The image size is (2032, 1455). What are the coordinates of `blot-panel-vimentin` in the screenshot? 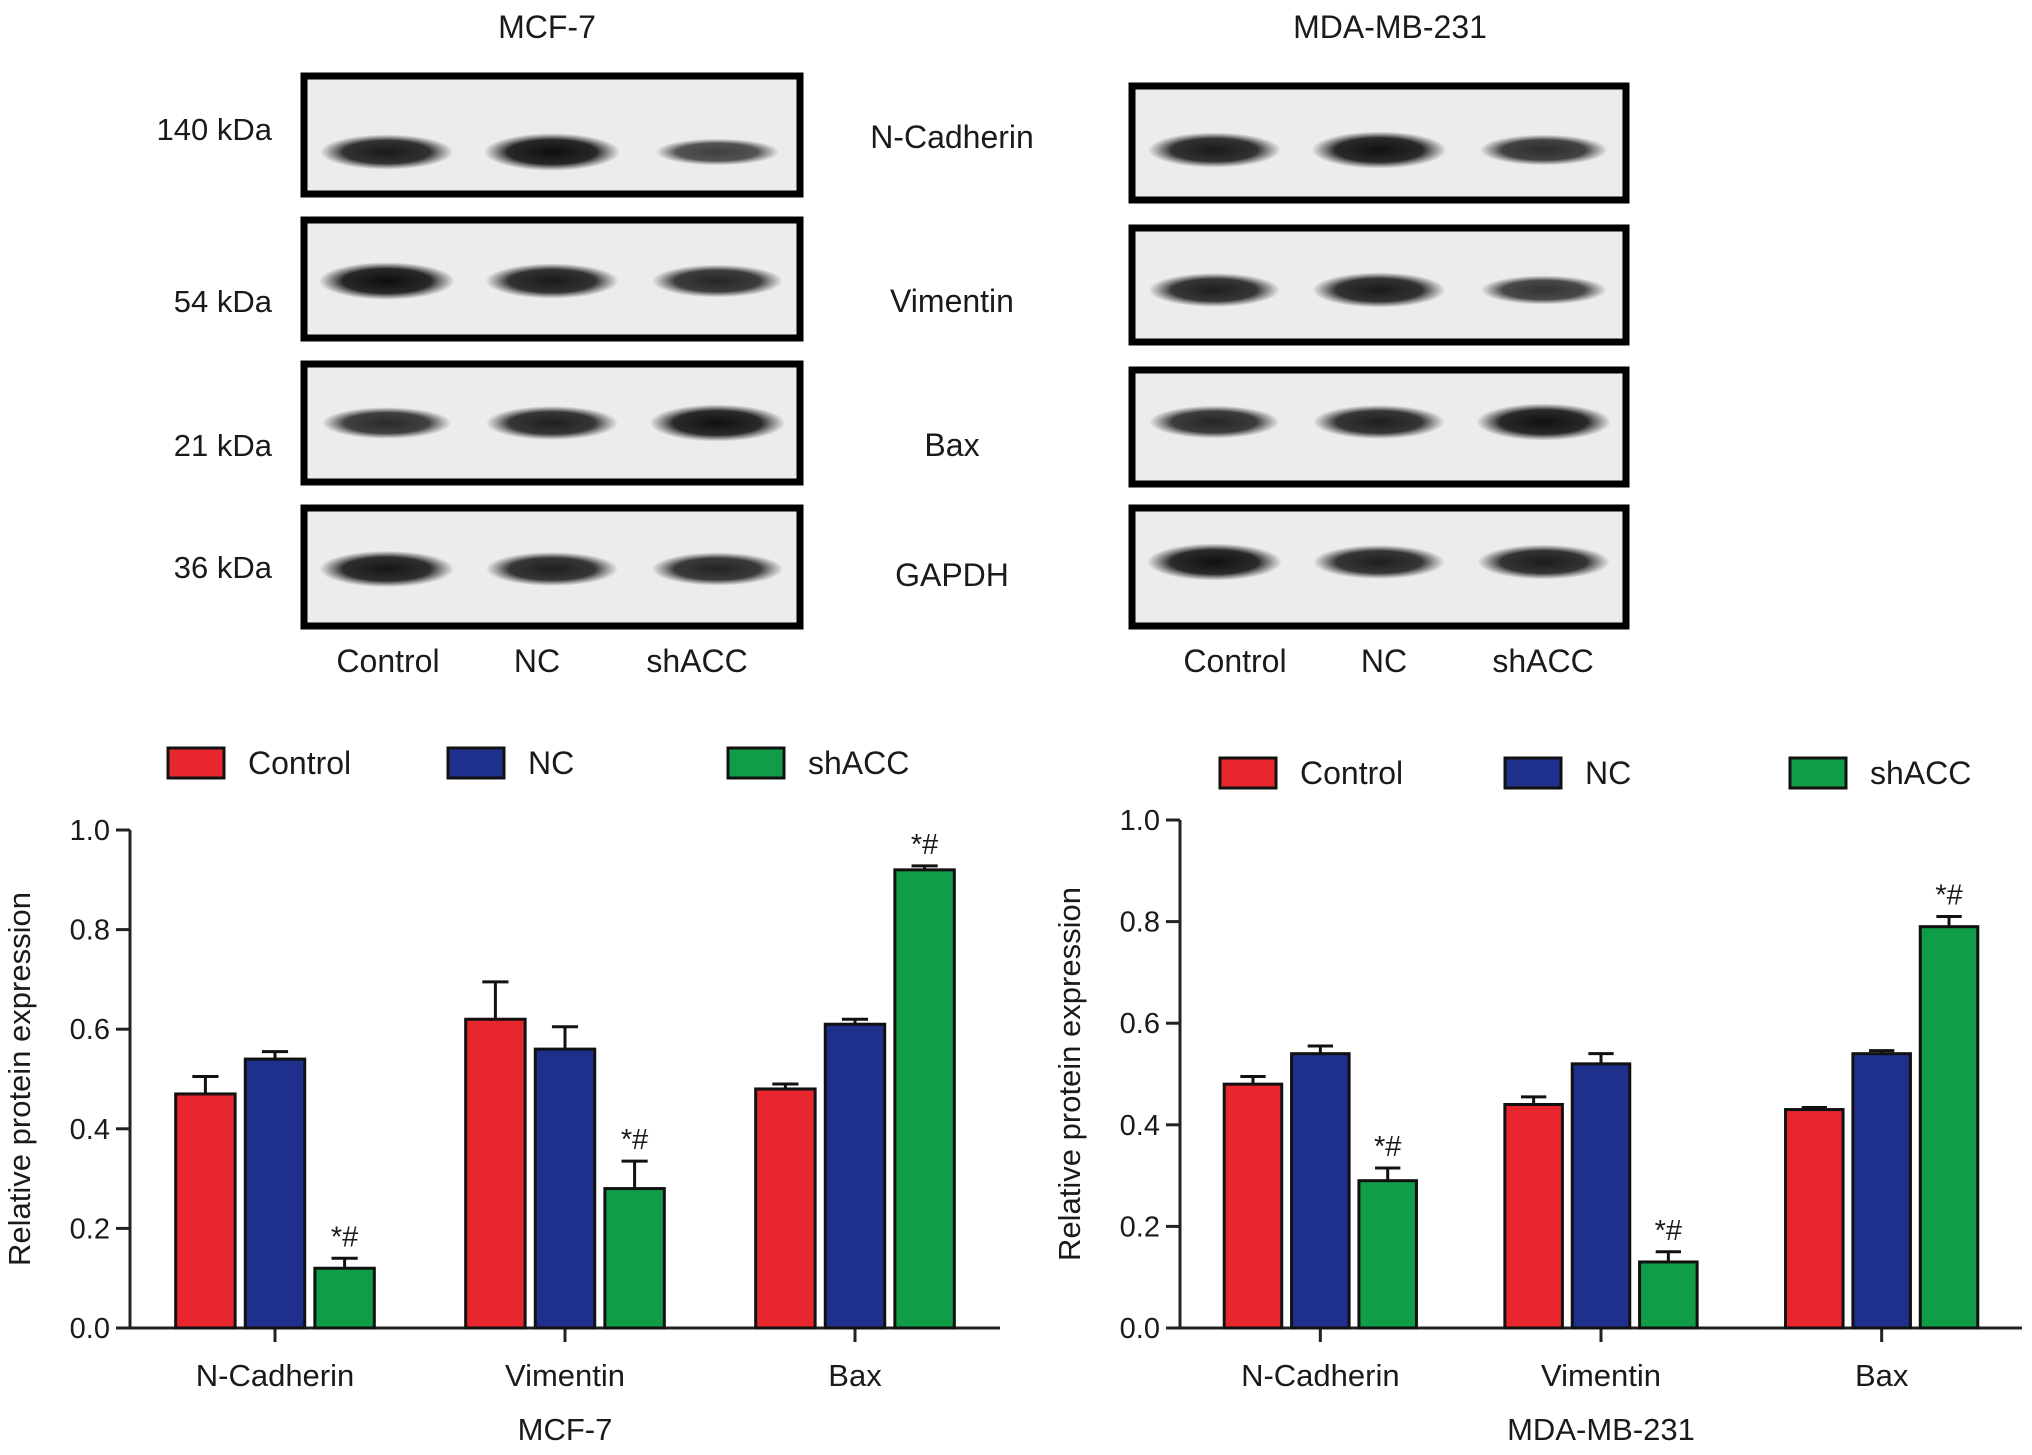 It's located at (552, 279).